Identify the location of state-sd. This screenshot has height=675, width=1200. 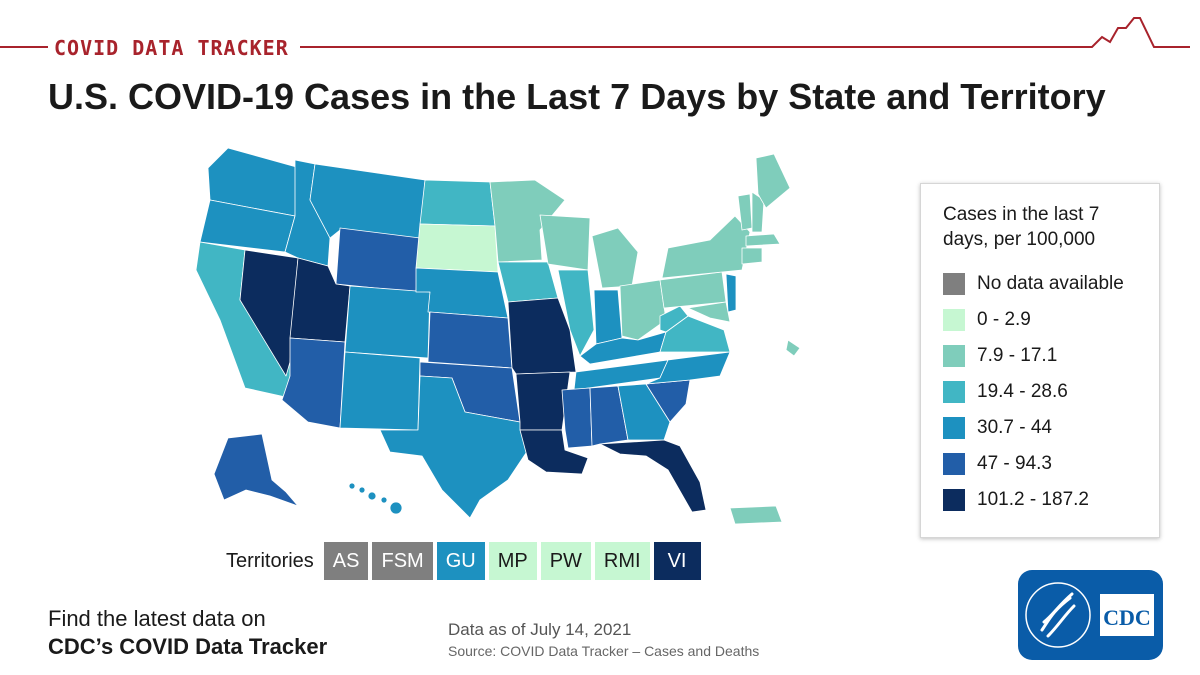
(457, 248).